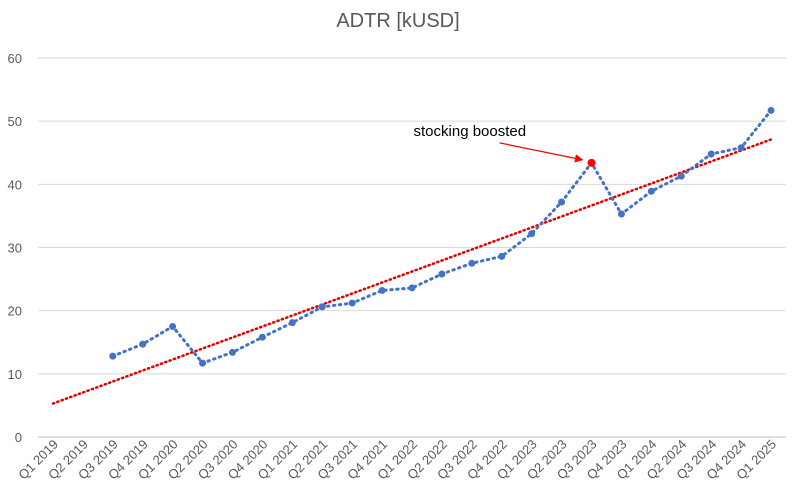 The image size is (796, 502). I want to click on highlight-point, so click(591, 162).